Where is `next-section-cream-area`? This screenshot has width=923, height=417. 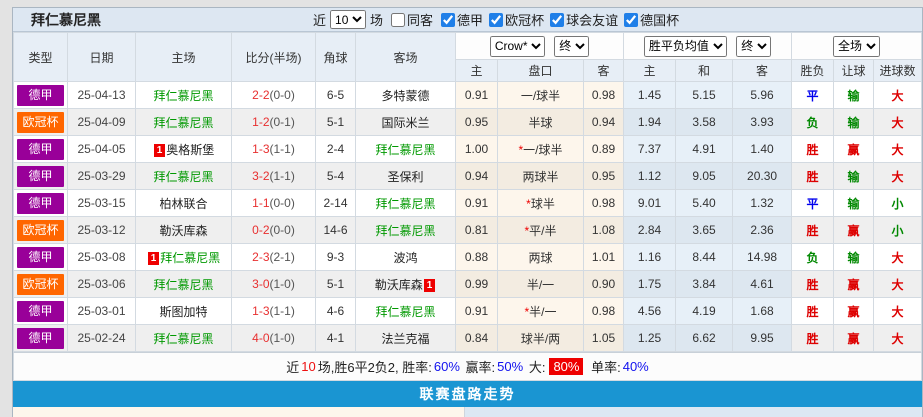
next-section-cream-area is located at coordinates (239, 412).